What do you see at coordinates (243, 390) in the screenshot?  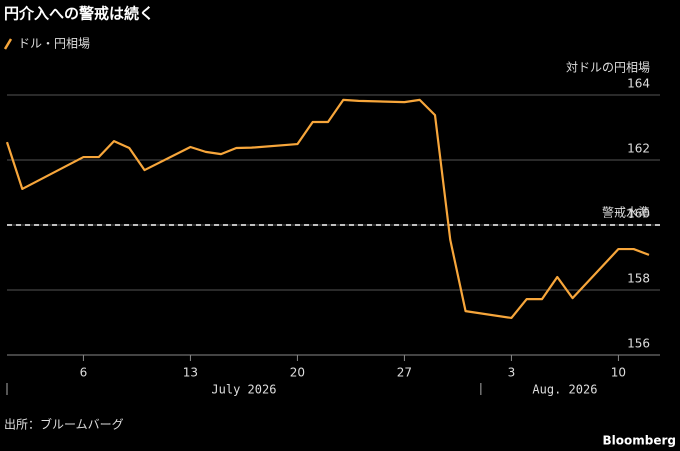 I see `month-label: July 2026` at bounding box center [243, 390].